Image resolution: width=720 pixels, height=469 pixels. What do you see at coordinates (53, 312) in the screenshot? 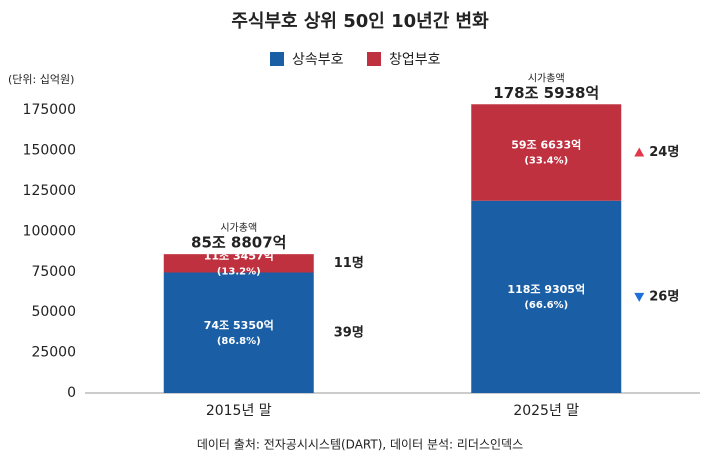
I see `y-tick-label: 50000` at bounding box center [53, 312].